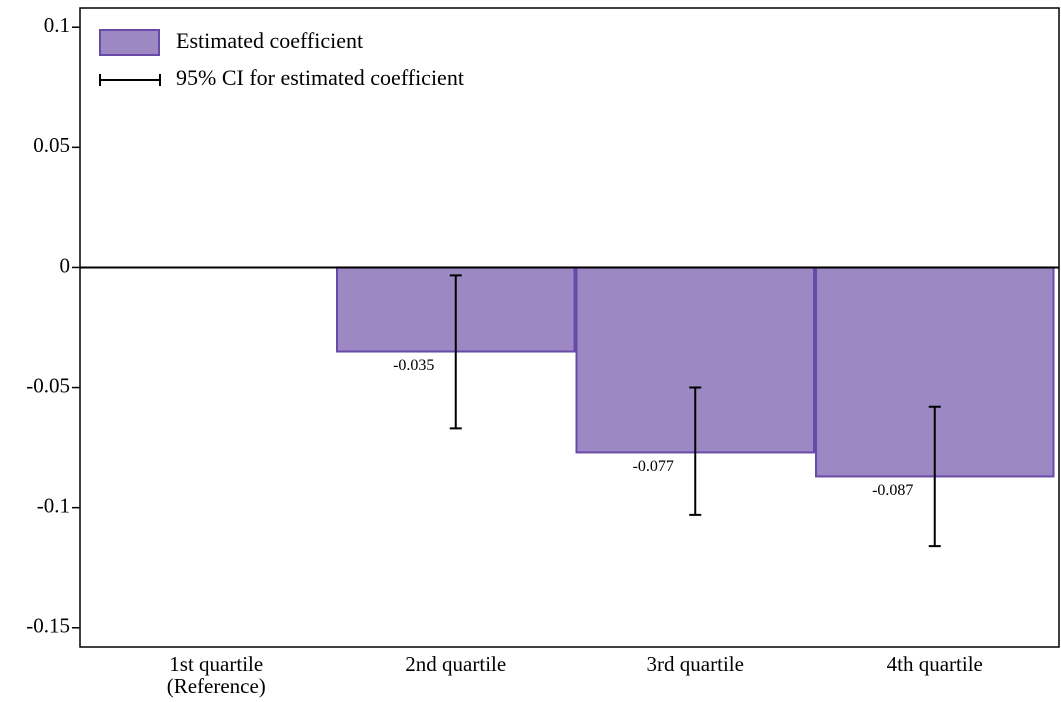 The height and width of the screenshot is (702, 1061). What do you see at coordinates (65, 265) in the screenshot?
I see `y-tick-label: 0` at bounding box center [65, 265].